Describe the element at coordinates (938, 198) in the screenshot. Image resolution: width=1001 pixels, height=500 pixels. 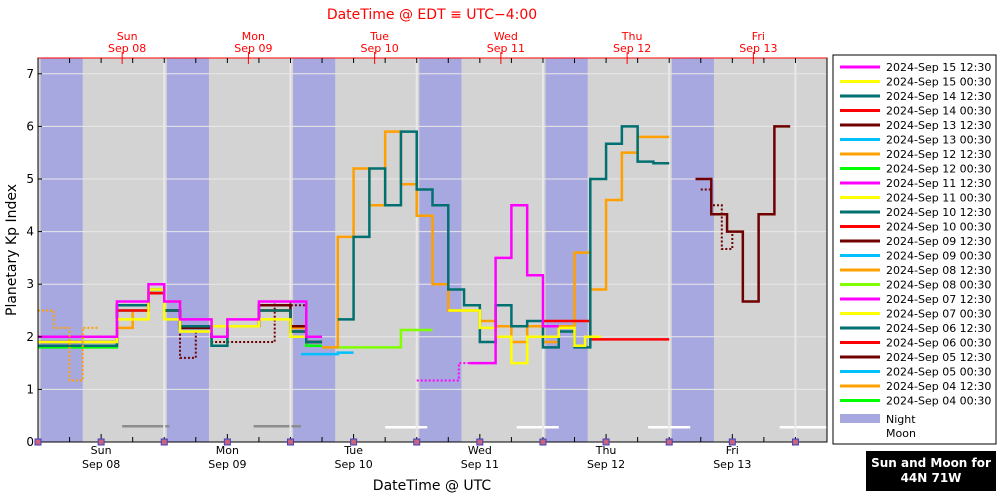
I see `legend-entry: 2024-Sep 11 00:30` at that location.